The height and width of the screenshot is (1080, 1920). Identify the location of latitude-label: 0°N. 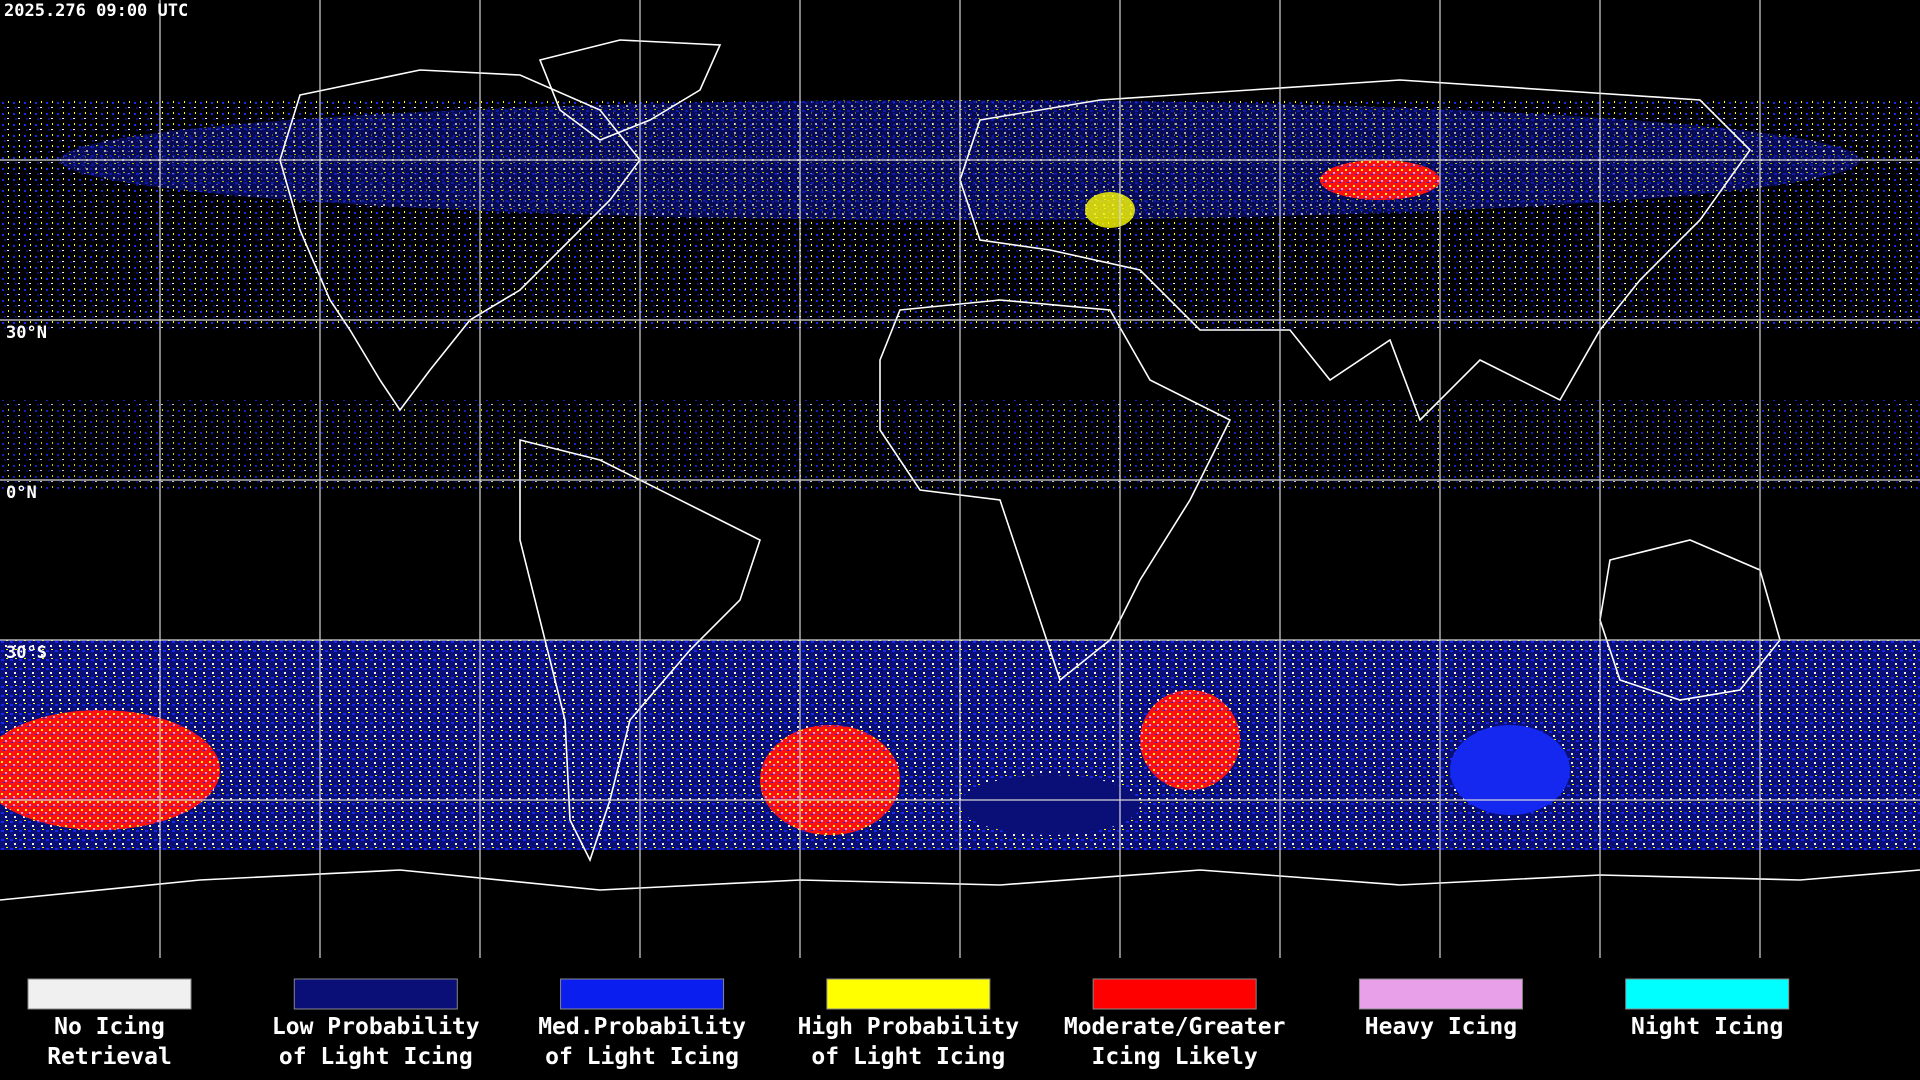
(21, 493).